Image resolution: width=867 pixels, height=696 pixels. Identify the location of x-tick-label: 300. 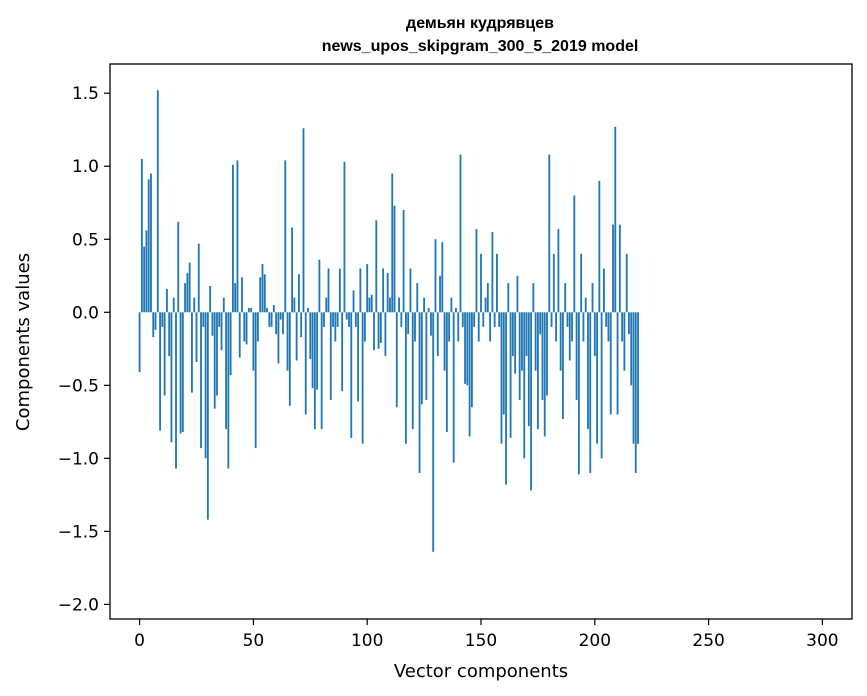
(822, 641).